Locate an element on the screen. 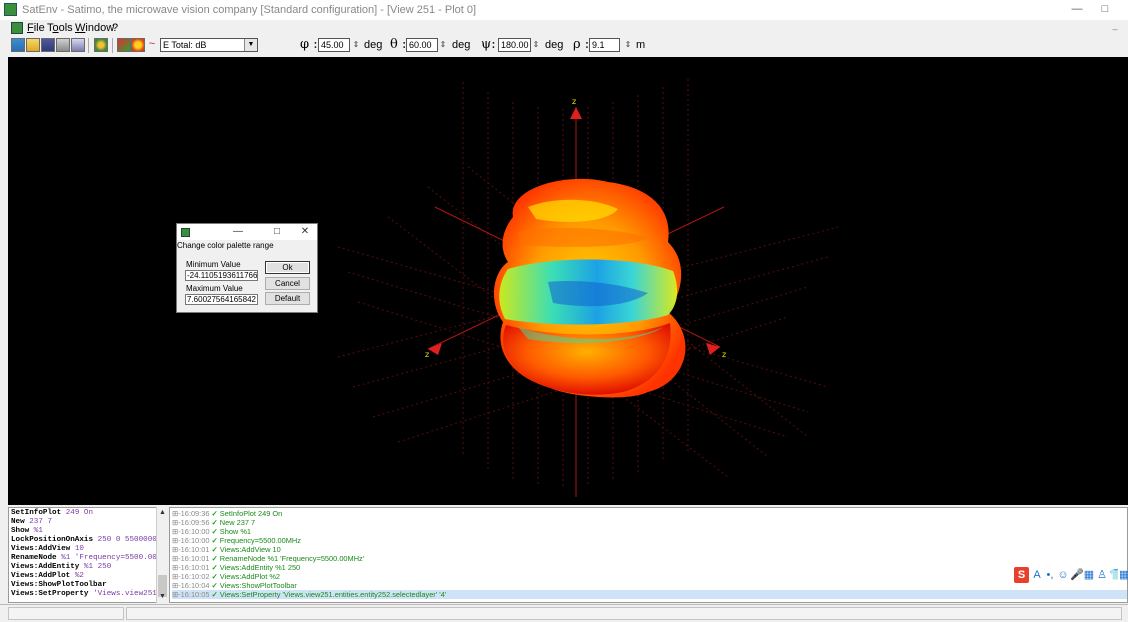 This screenshot has width=1128, height=622. rho-label: ρ : is located at coordinates (581, 44).